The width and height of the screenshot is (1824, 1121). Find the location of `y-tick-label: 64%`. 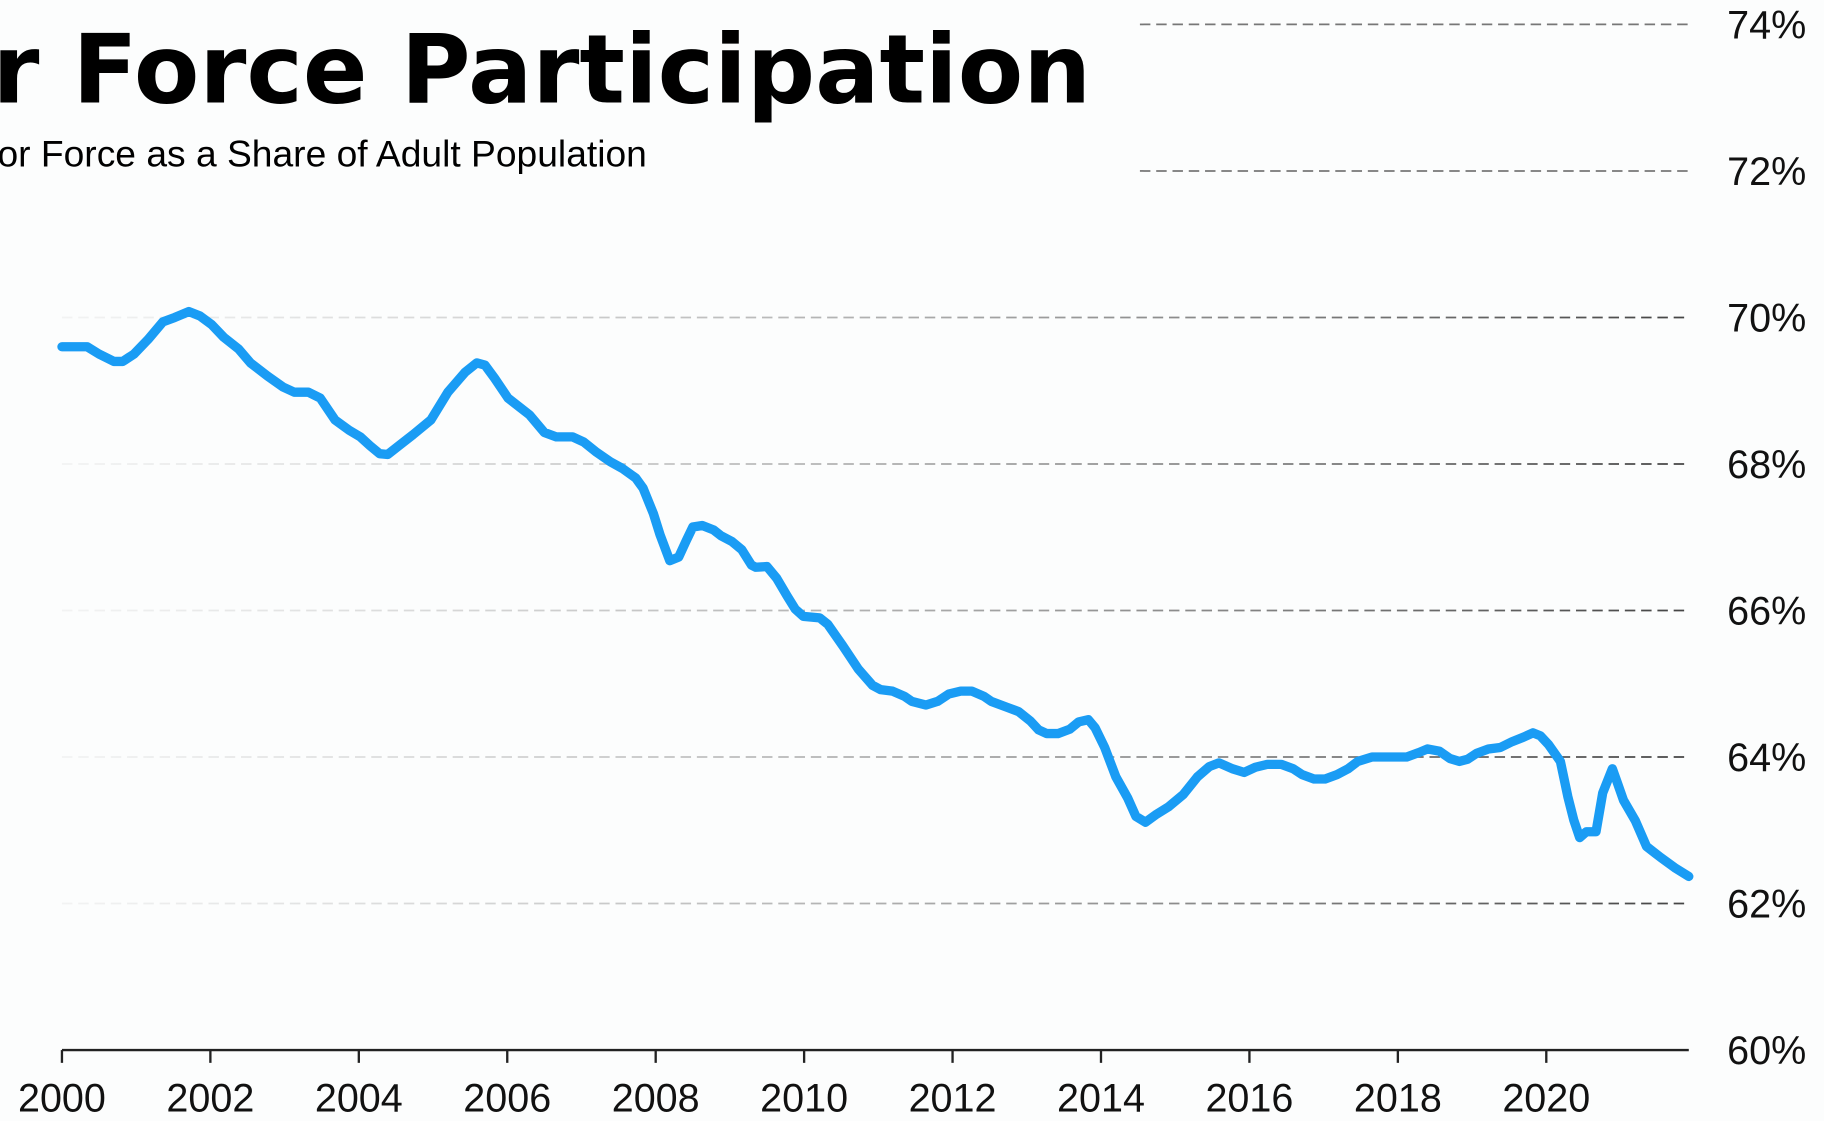

y-tick-label: 64% is located at coordinates (1766, 758).